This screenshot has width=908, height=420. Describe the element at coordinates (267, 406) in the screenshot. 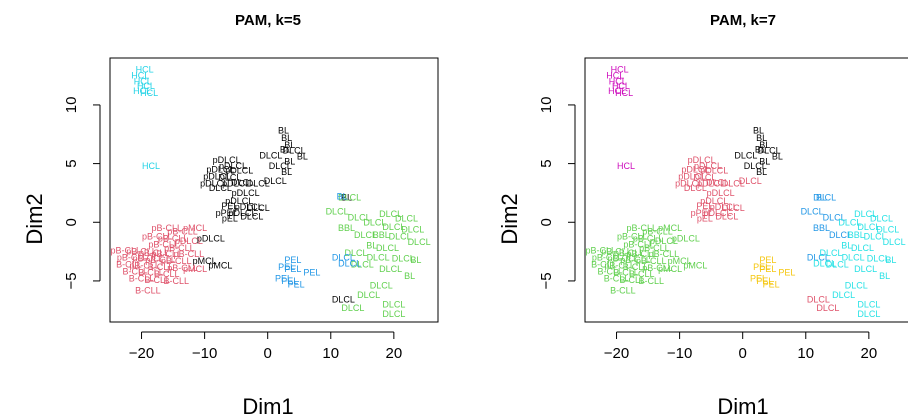

I see `x-axis-label: Dim1` at that location.